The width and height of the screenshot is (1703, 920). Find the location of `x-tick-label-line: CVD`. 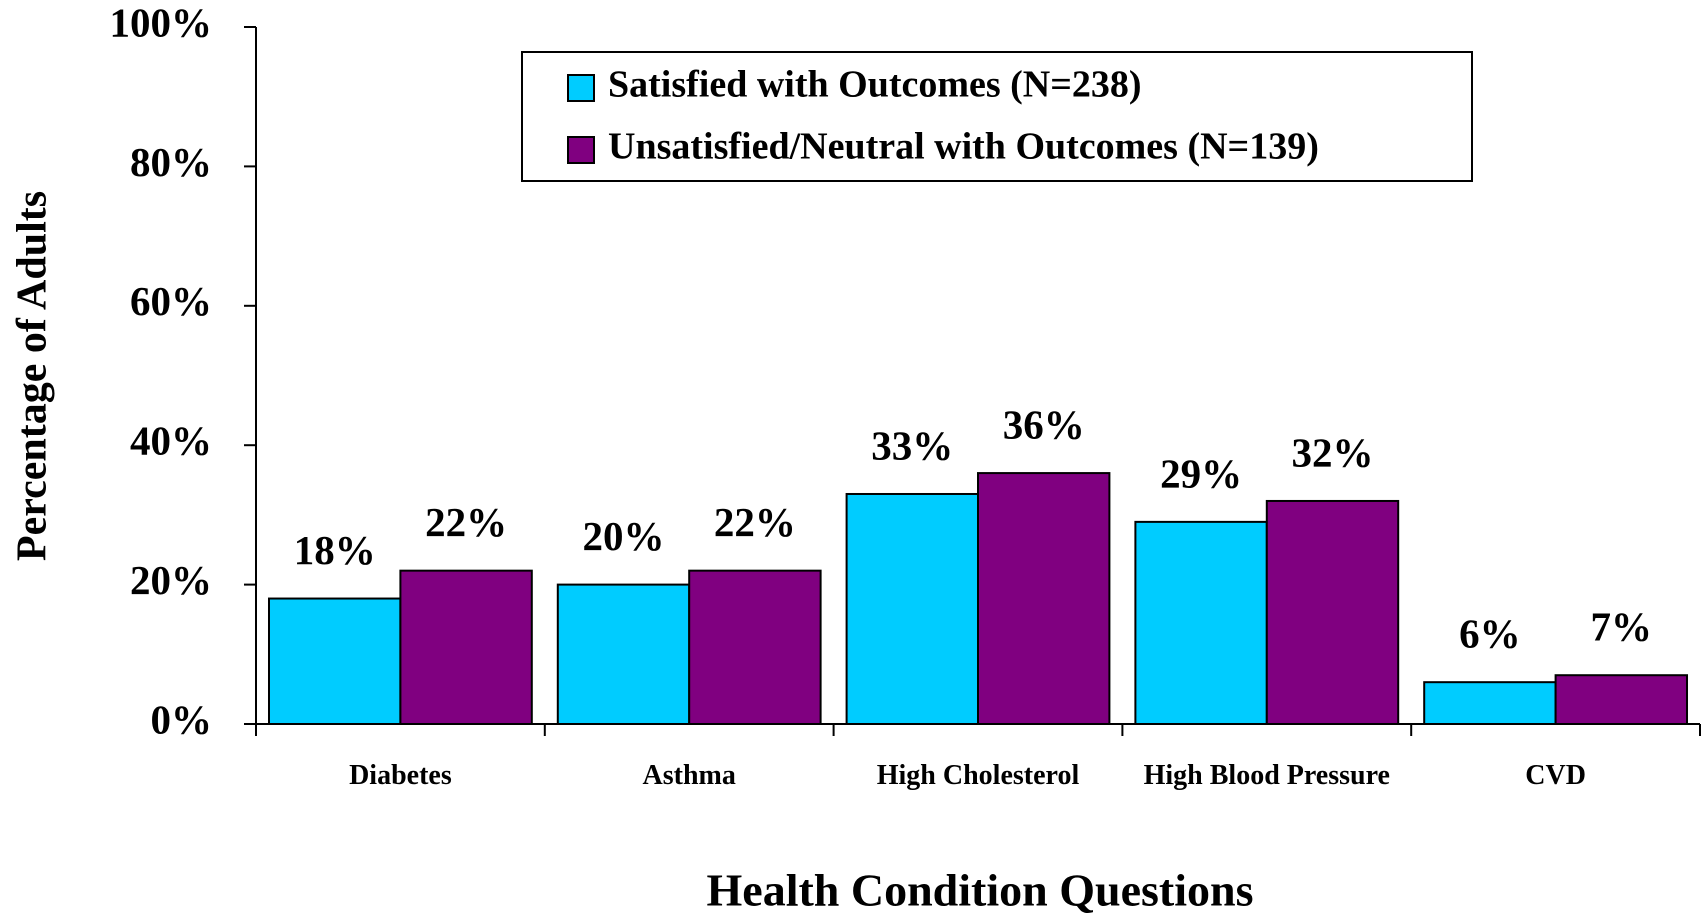

x-tick-label-line: CVD is located at coordinates (1555, 775).